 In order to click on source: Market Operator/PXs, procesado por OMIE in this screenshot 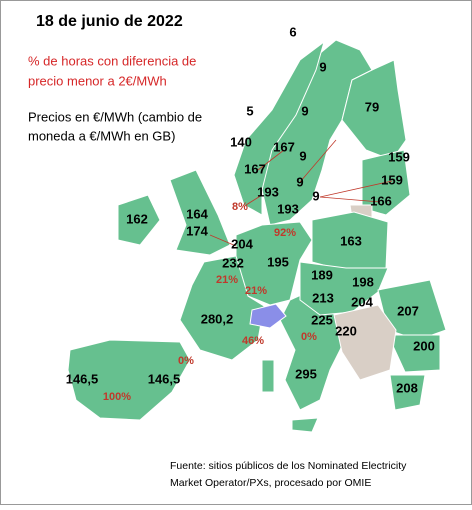, I will do `click(270, 483)`.